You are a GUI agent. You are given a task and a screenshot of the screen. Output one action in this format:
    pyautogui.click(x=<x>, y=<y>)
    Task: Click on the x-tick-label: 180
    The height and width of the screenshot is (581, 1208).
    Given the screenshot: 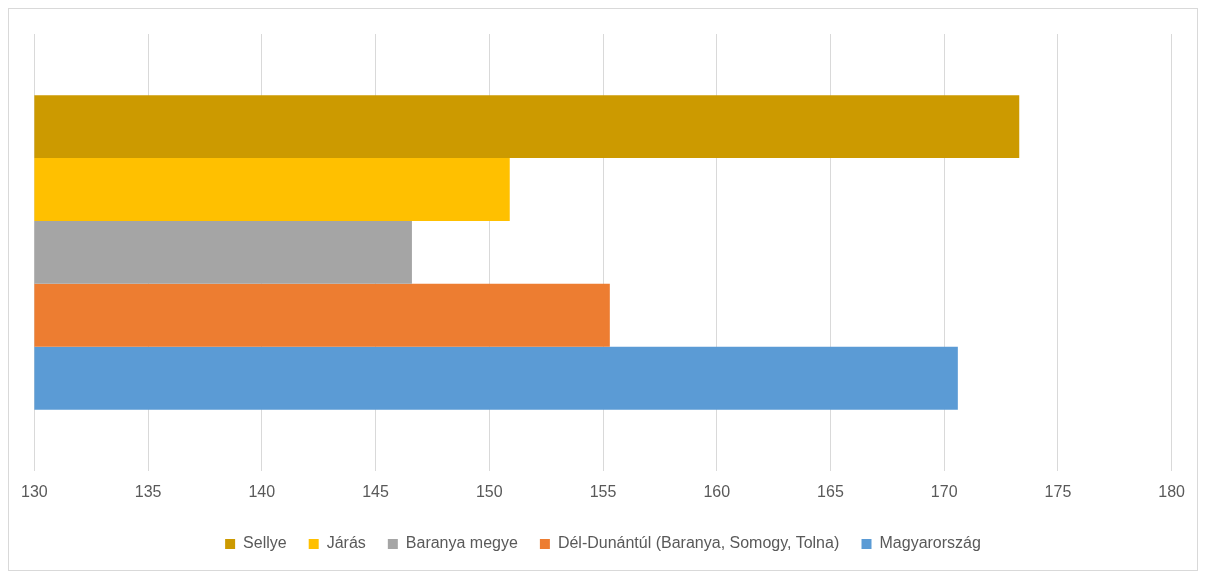 What is the action you would take?
    pyautogui.click(x=1172, y=491)
    